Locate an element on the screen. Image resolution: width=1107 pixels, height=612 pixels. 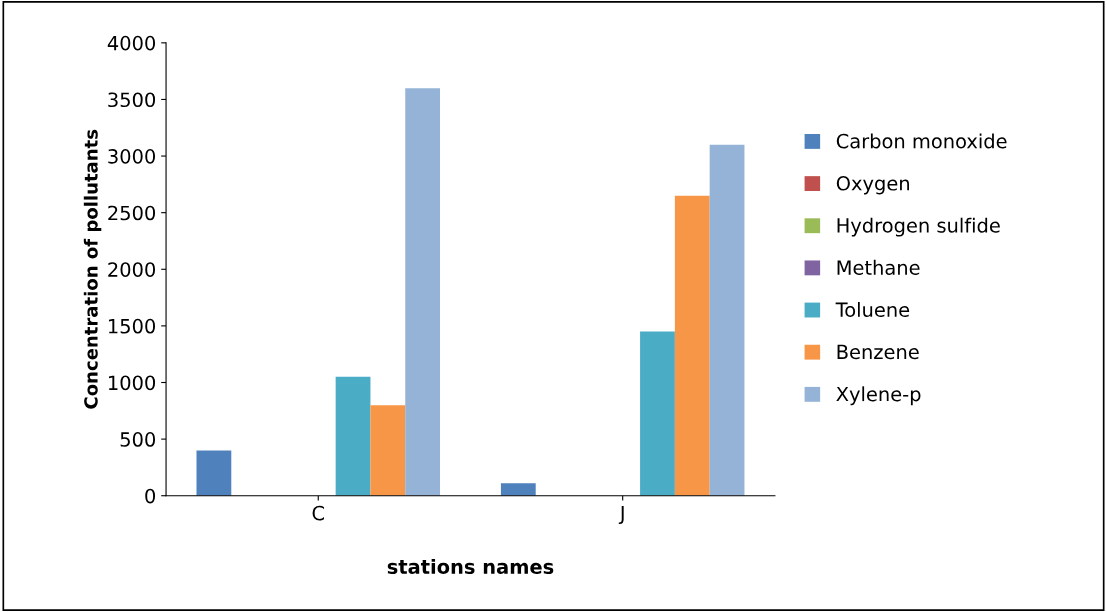
y-axis-title: Concentration of pollutants is located at coordinates (92, 269).